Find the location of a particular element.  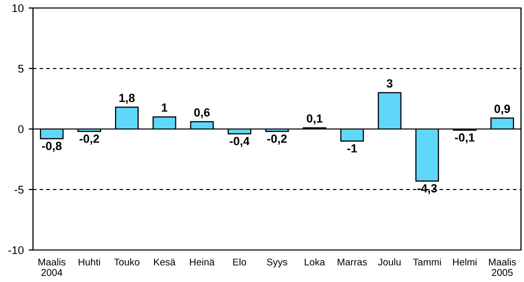

y-tick-label: -5 is located at coordinates (19, 190).